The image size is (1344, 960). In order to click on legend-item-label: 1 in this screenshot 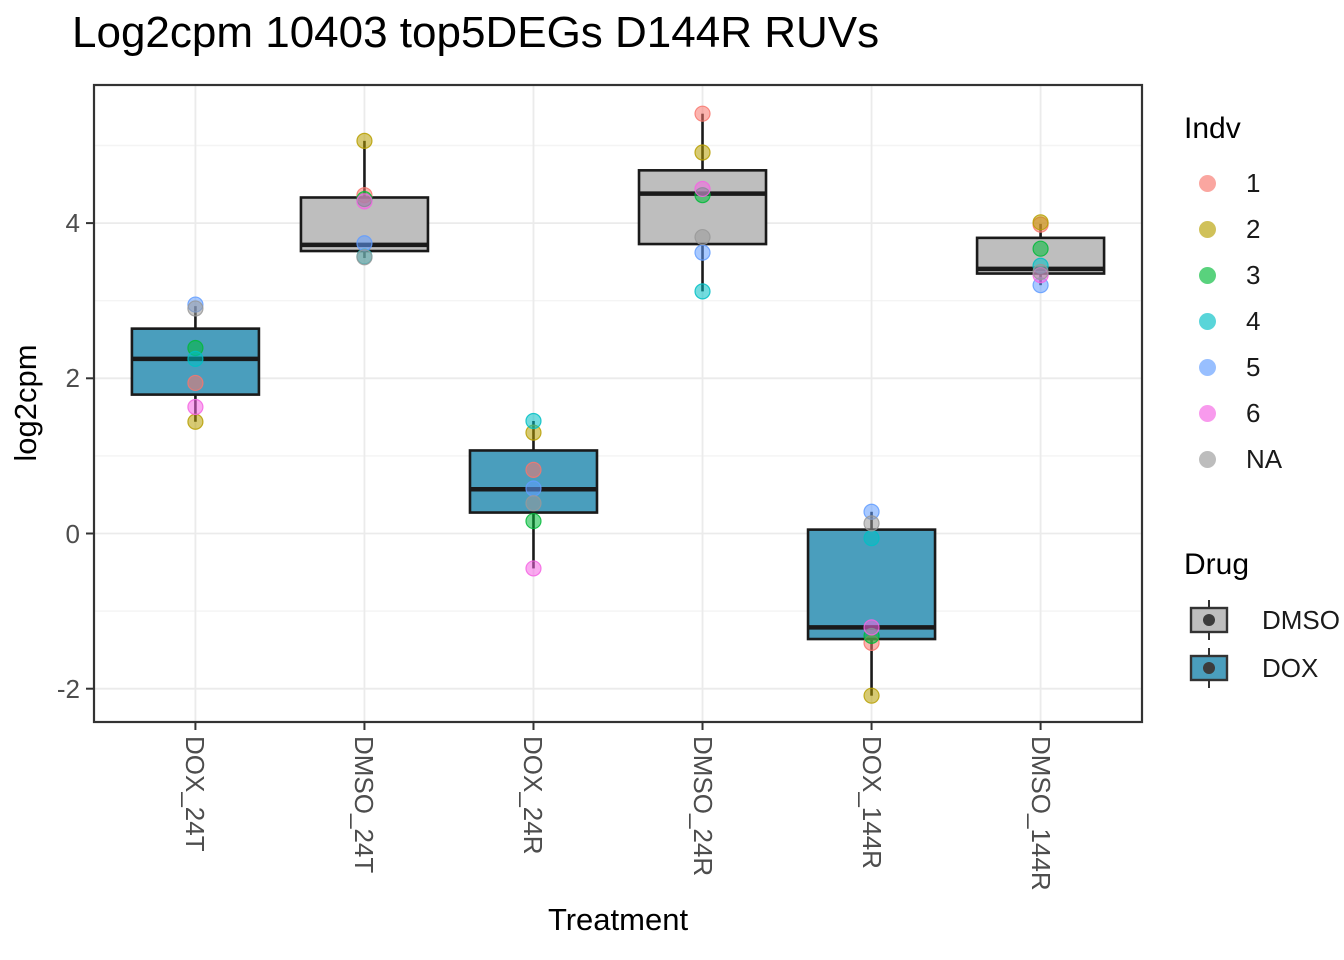, I will do `click(1253, 182)`.